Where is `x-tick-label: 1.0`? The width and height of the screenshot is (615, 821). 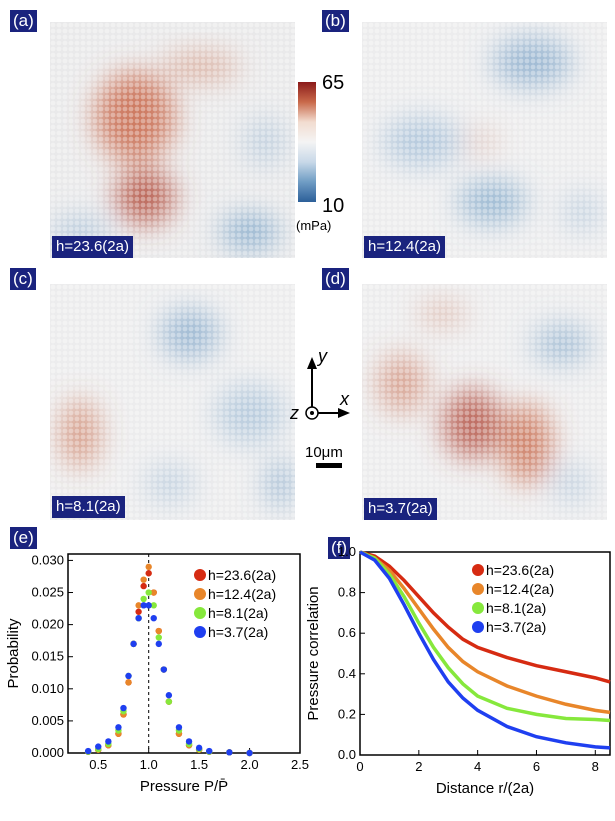
x-tick-label: 1.0 is located at coordinates (149, 764).